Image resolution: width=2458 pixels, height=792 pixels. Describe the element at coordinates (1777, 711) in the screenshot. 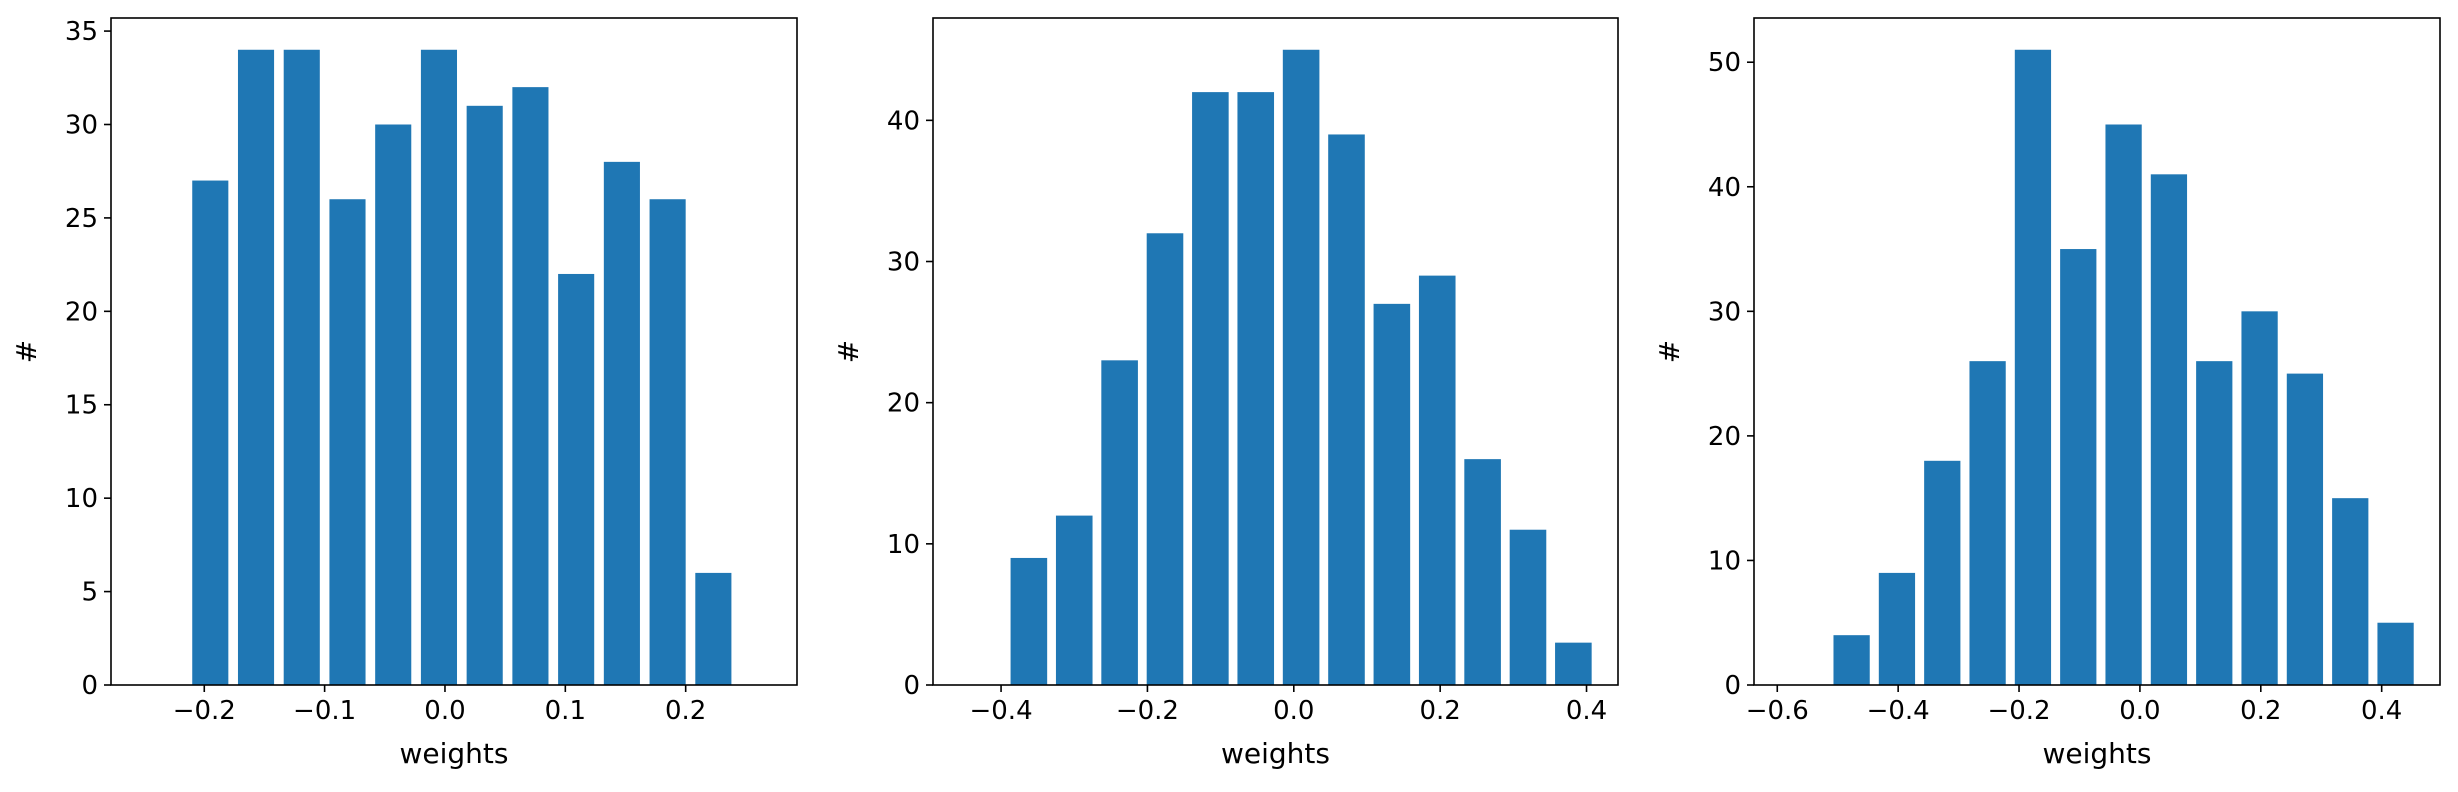

I see `x-tick-label: −0.6` at that location.